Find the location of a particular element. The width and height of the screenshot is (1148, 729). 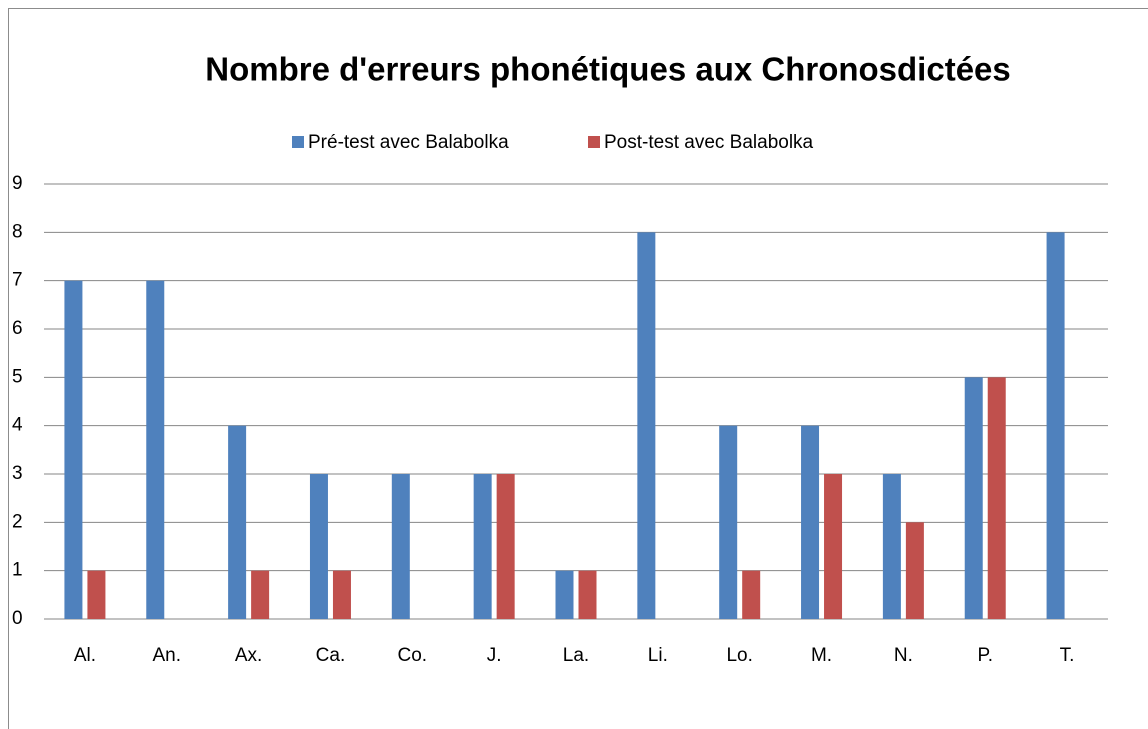

x-tick-label: N. is located at coordinates (903, 655).